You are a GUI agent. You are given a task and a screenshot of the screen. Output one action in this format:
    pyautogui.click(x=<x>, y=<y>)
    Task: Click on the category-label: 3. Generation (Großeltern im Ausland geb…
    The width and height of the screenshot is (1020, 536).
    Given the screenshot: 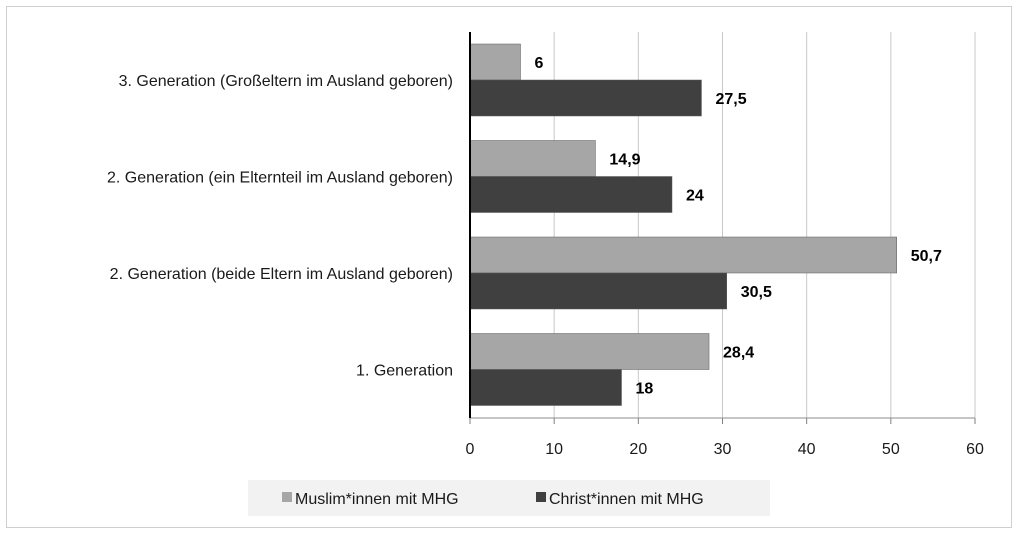 What is the action you would take?
    pyautogui.click(x=286, y=81)
    